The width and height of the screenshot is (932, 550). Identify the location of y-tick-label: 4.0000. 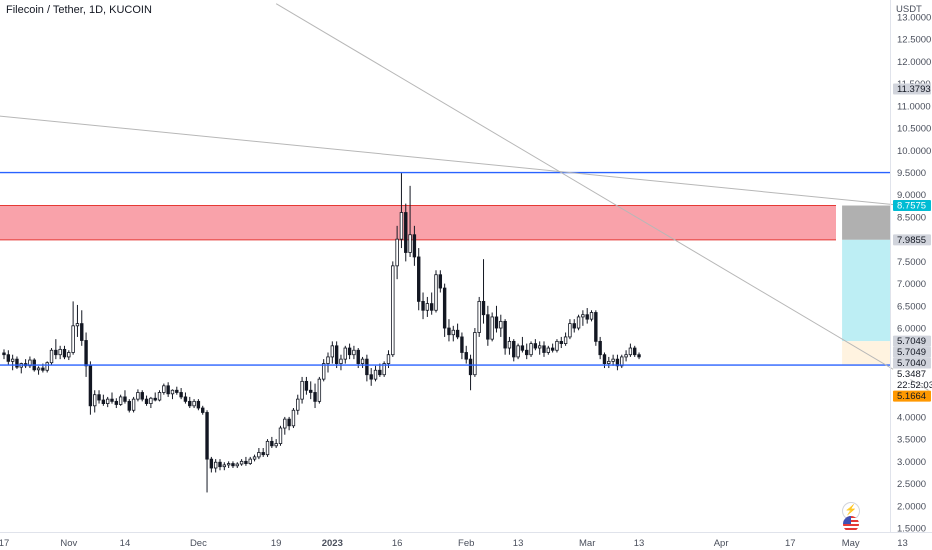
(911, 417).